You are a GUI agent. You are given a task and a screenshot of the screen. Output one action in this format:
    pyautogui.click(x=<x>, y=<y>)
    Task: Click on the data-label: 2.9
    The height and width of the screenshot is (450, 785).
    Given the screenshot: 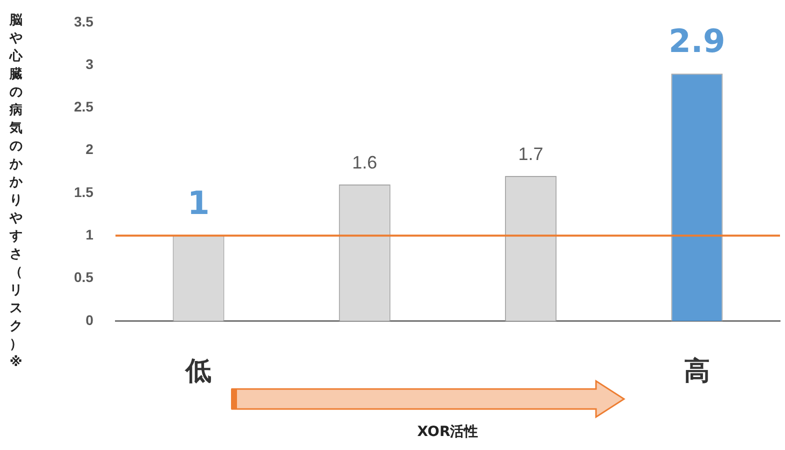 What is the action you would take?
    pyautogui.click(x=697, y=41)
    